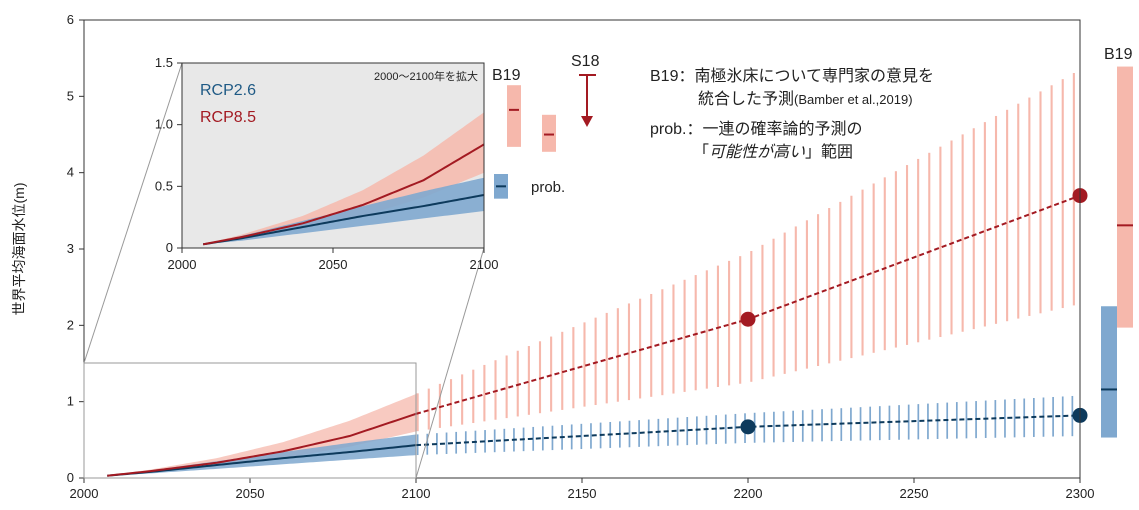 The height and width of the screenshot is (510, 1139). What do you see at coordinates (746, 99) in the screenshot?
I see `note-b19-text: 統合した予測` at bounding box center [746, 99].